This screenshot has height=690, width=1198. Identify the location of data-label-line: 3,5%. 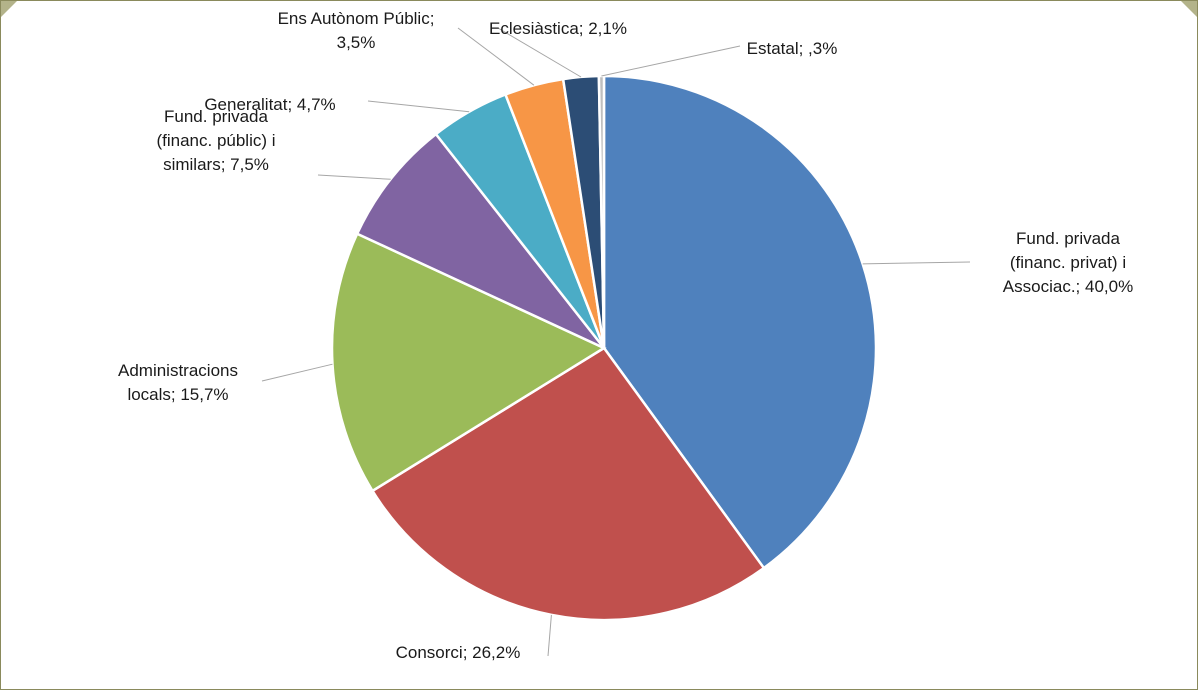
(356, 42).